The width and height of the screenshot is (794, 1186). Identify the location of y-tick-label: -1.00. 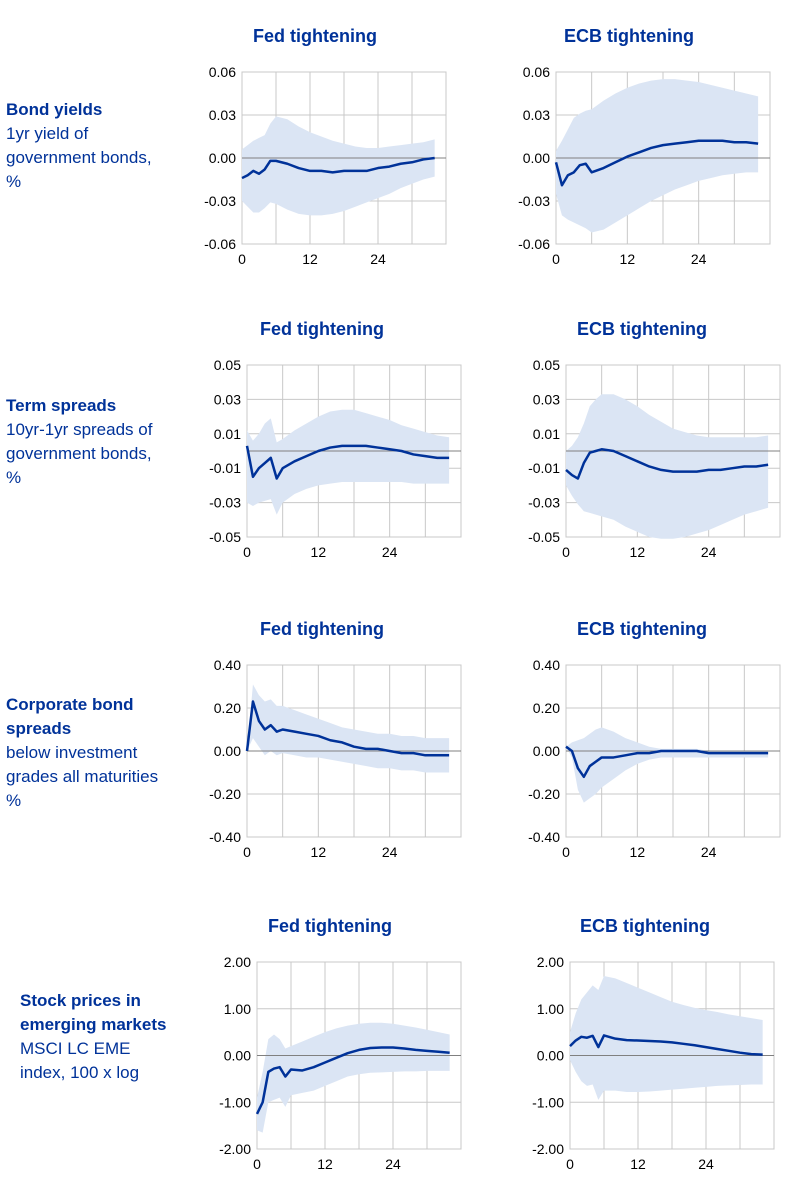
(548, 1102).